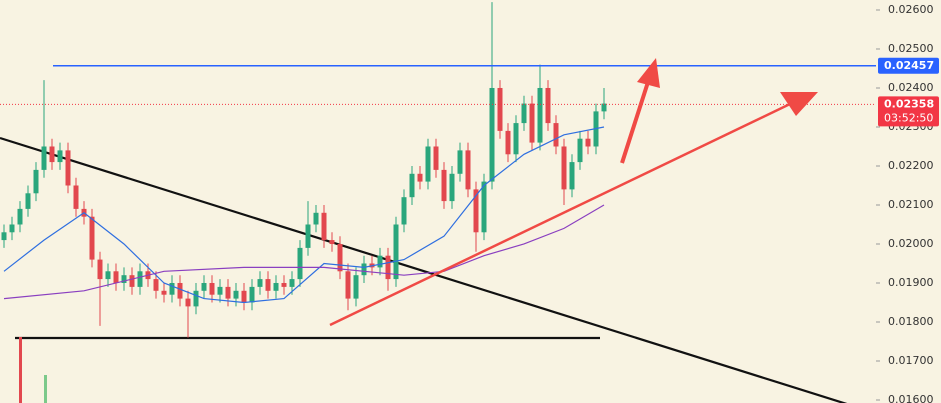 The width and height of the screenshot is (941, 403). What do you see at coordinates (911, 398) in the screenshot?
I see `y-tick-label: 0.01600` at bounding box center [911, 398].